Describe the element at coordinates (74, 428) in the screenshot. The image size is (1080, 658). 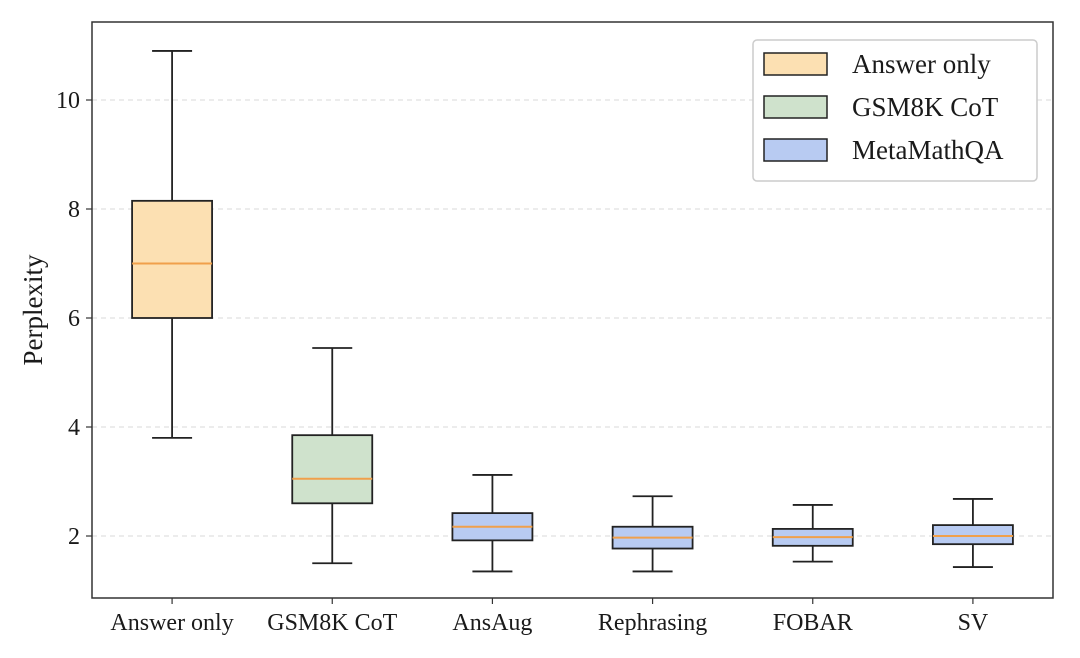
I see `y-tick-label: 4` at that location.